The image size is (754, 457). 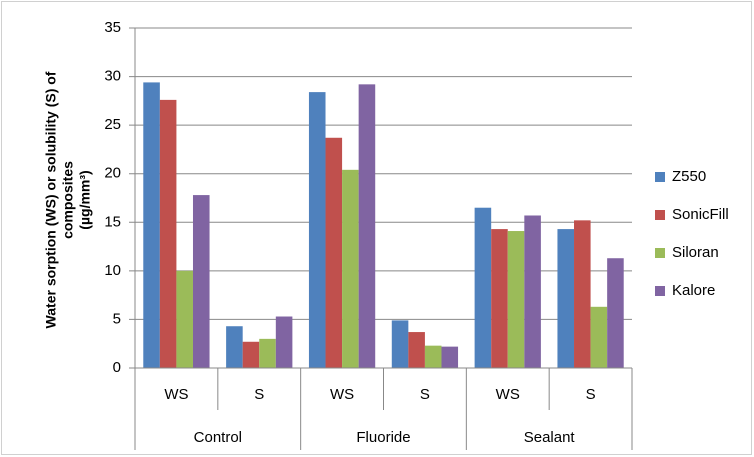 I want to click on y-axis-label: Water sorption (WS) or solubility (S) of, so click(x=51, y=199).